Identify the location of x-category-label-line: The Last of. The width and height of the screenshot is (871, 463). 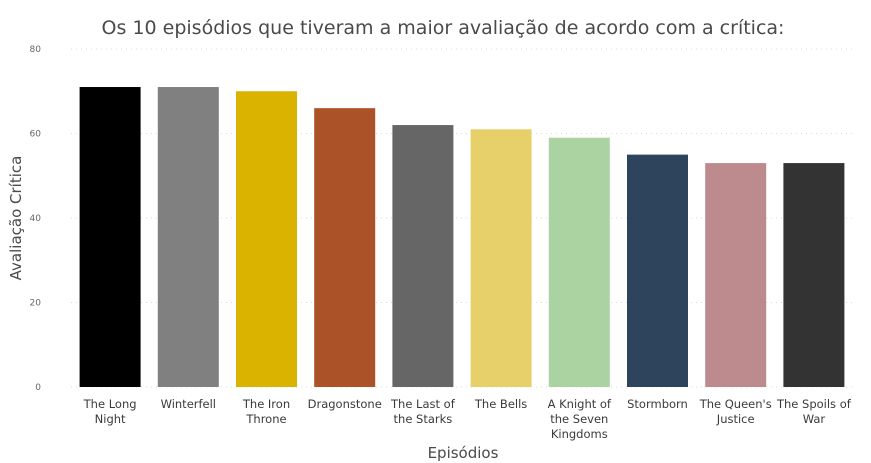
(423, 404).